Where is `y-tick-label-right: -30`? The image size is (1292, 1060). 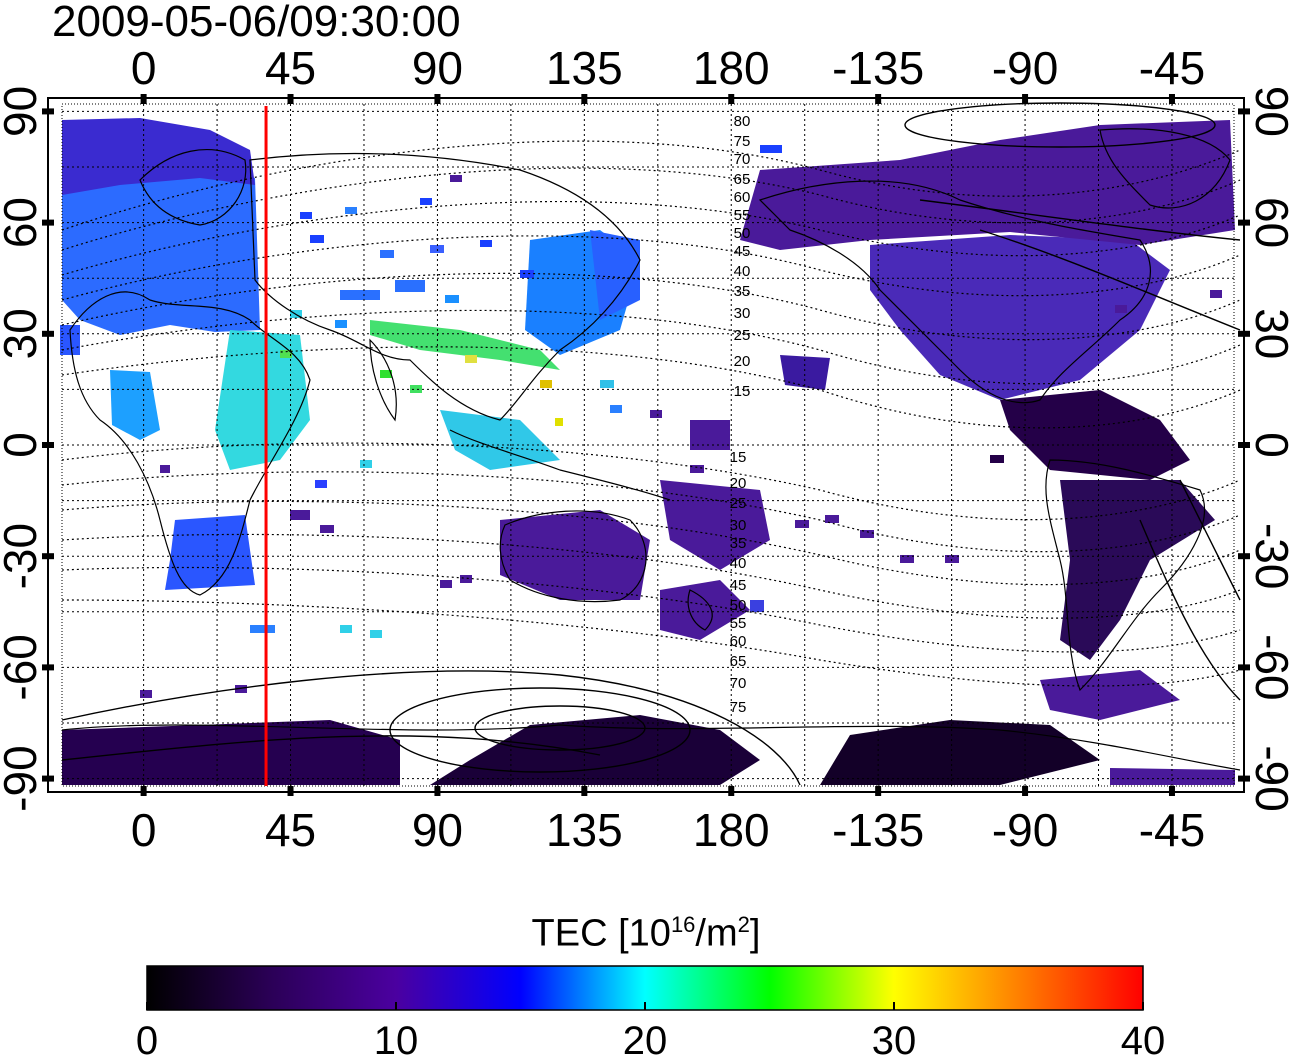 y-tick-label-right: -30 is located at coordinates (1269, 556).